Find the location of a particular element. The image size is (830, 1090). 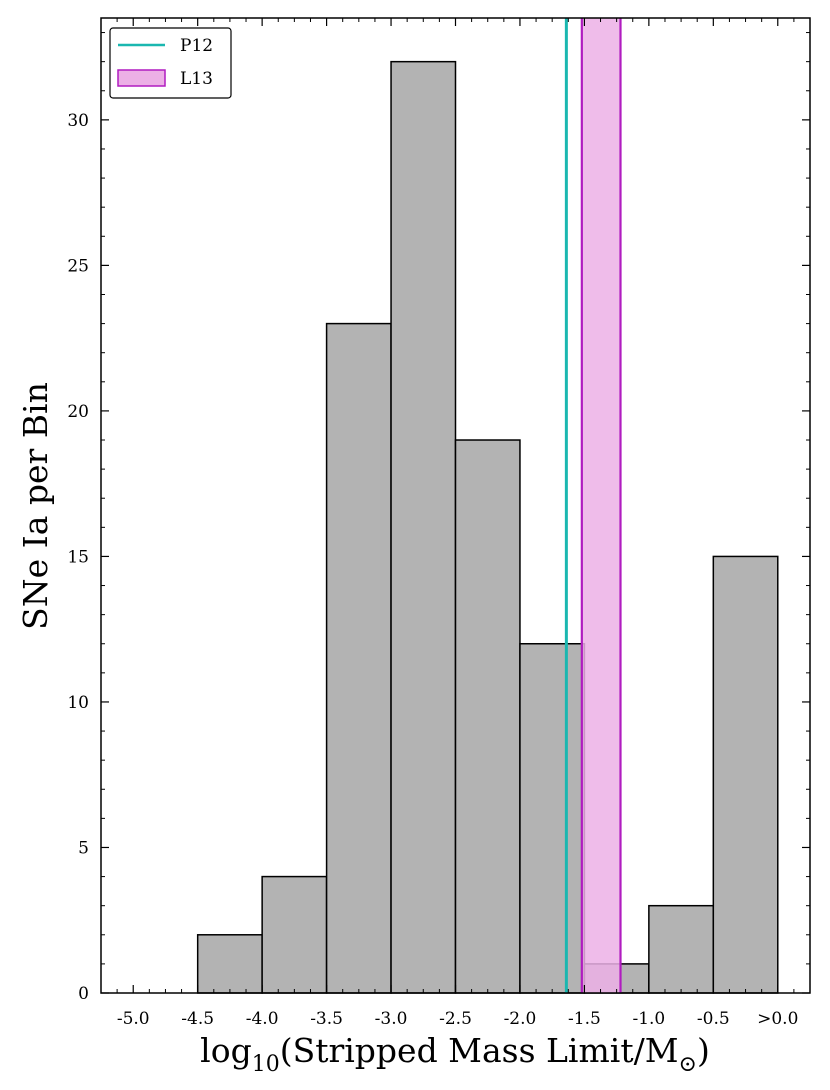

y-tick-label-30: 30 is located at coordinates (78, 121).